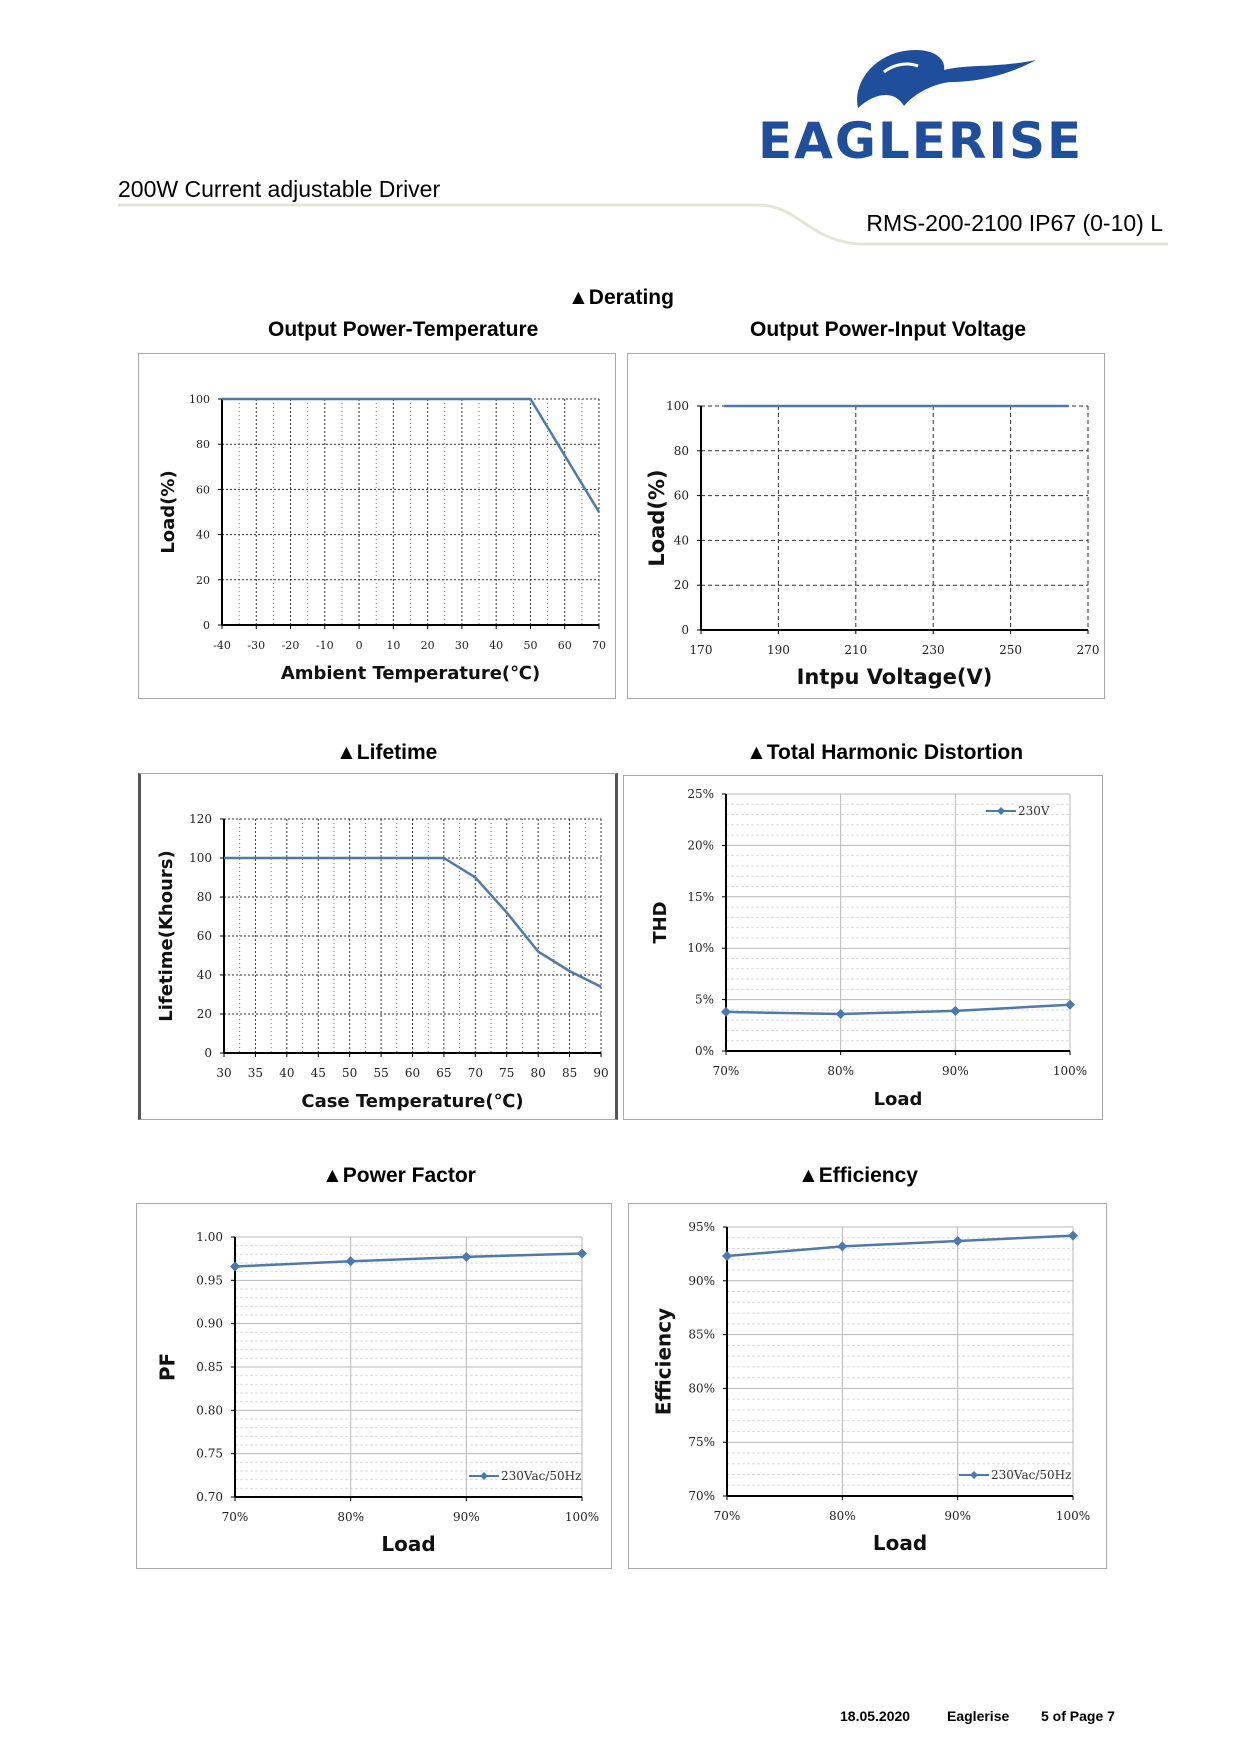 This screenshot has height=1754, width=1241. I want to click on x-tick-label: 90, so click(600, 1073).